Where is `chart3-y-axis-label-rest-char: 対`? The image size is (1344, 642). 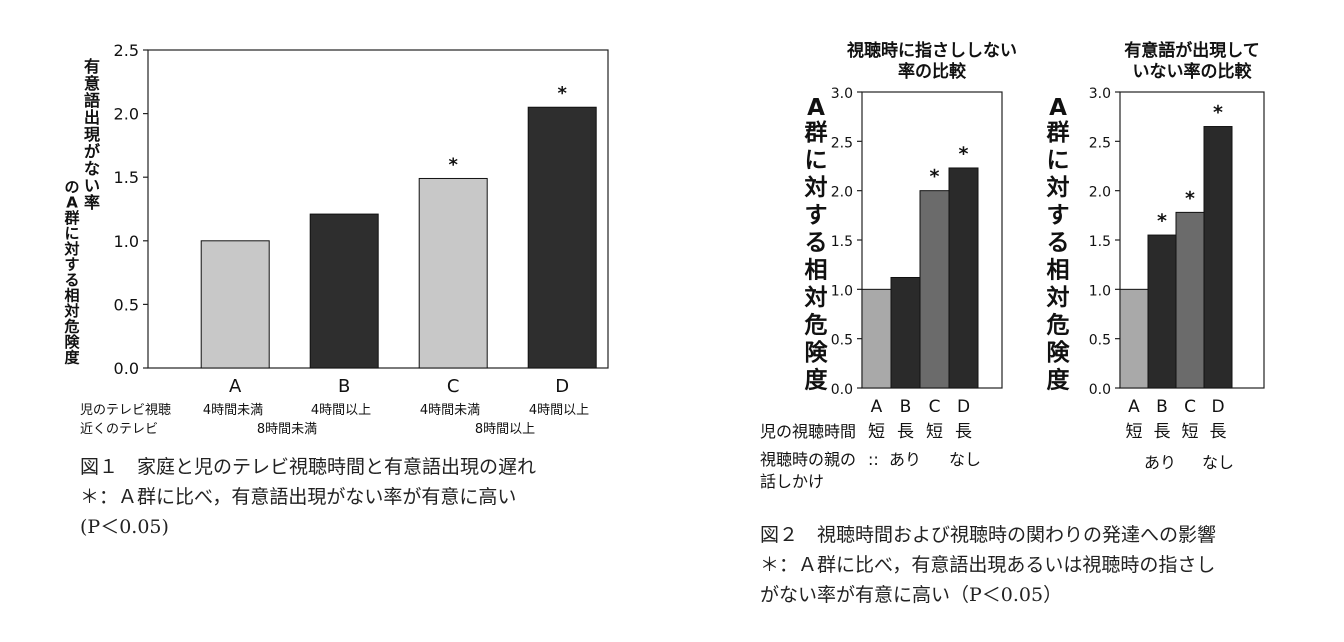 chart3-y-axis-label-rest-char: 対 is located at coordinates (1058, 188).